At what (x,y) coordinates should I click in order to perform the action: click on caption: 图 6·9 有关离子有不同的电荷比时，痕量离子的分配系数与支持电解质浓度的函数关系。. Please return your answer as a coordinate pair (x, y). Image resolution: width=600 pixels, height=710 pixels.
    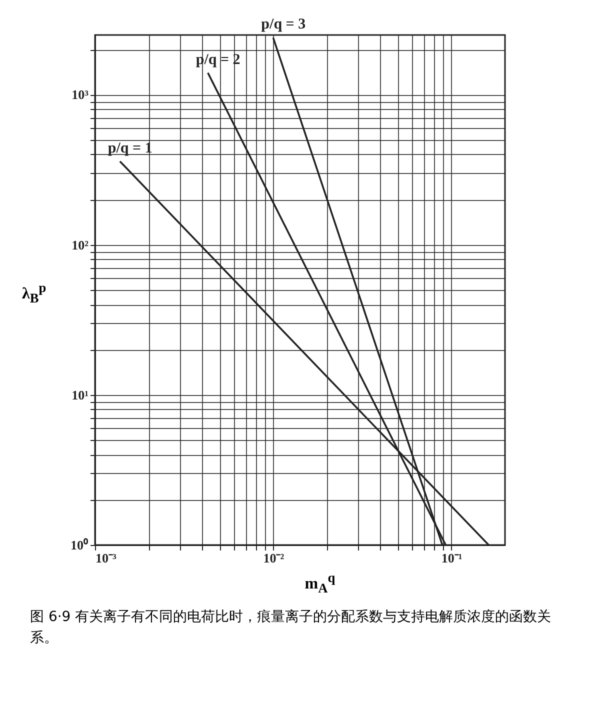
    Looking at the image, I should click on (291, 628).